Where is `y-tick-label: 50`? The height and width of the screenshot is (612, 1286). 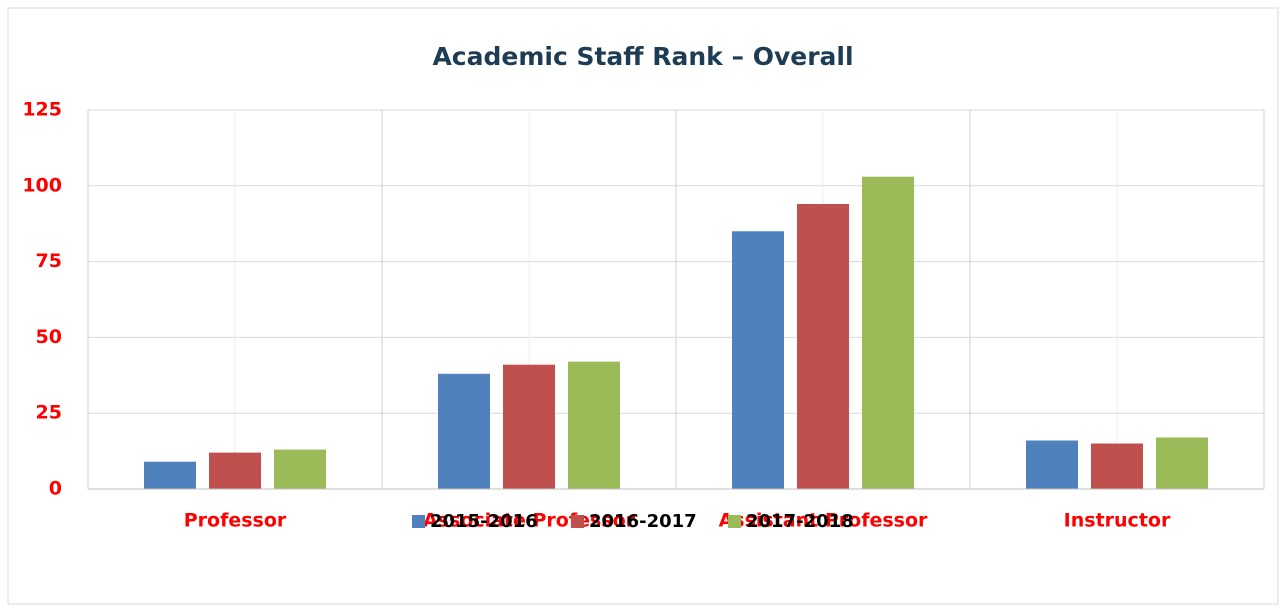 y-tick-label: 50 is located at coordinates (49, 337).